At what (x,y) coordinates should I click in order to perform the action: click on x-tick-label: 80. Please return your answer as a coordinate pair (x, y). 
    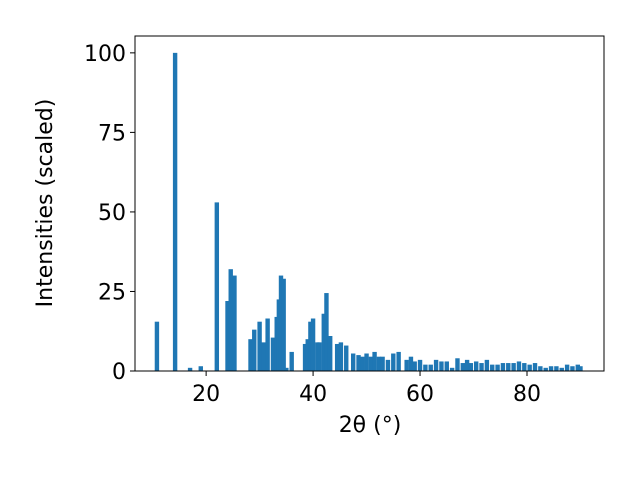
    Looking at the image, I should click on (527, 394).